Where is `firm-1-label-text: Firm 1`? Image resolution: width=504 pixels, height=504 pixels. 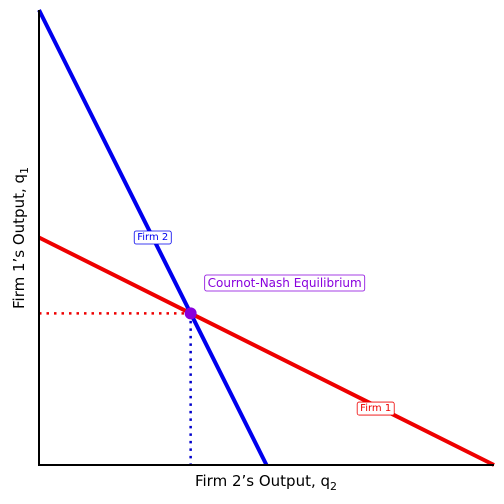
firm-1-label-text: Firm 1 is located at coordinates (375, 408).